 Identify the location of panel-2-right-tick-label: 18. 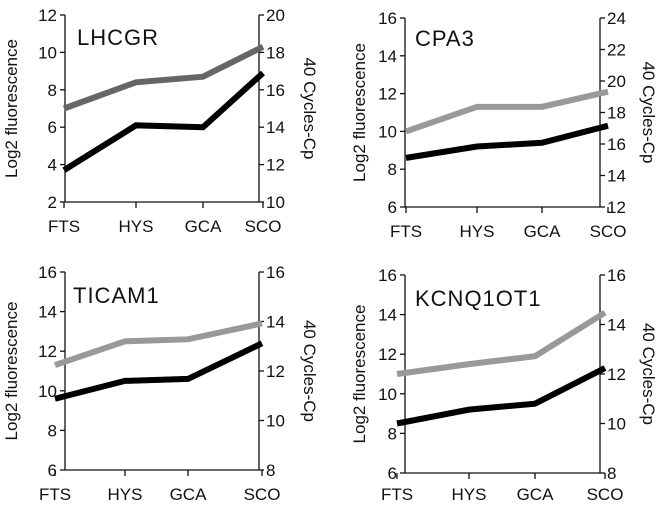
(616, 113).